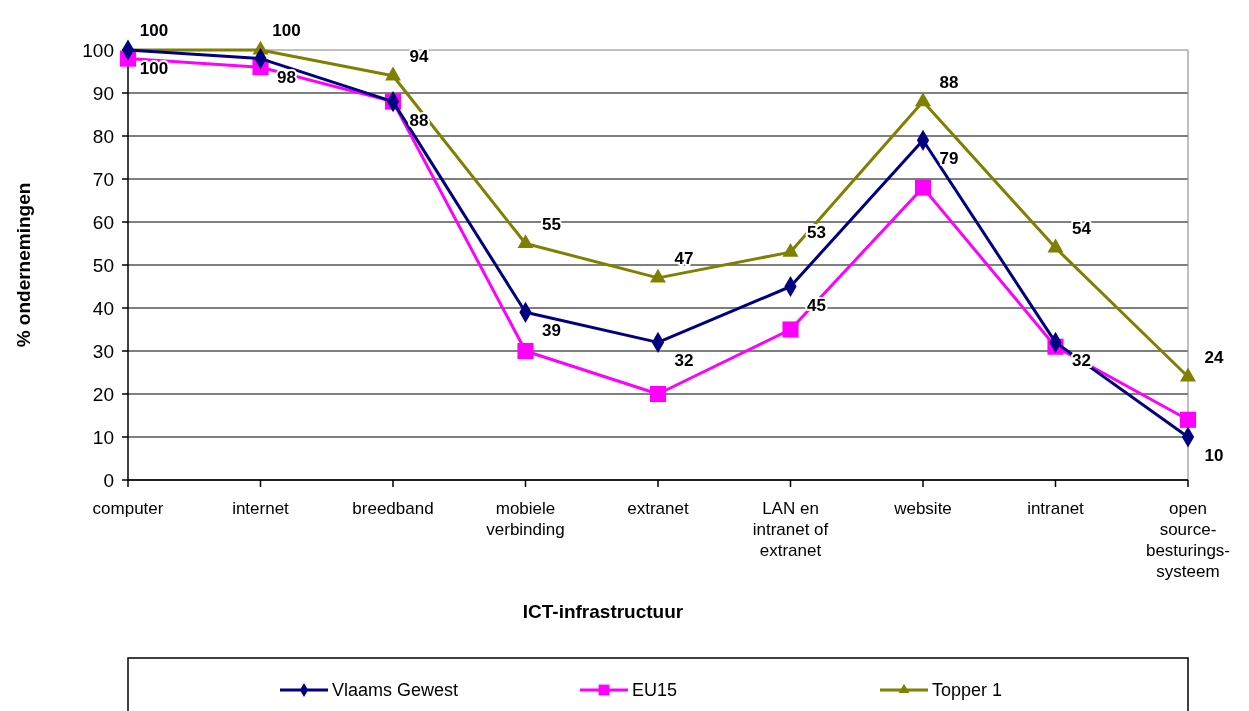 This screenshot has width=1249, height=711. I want to click on x-axis-title: ICT-infrastructuur, so click(603, 611).